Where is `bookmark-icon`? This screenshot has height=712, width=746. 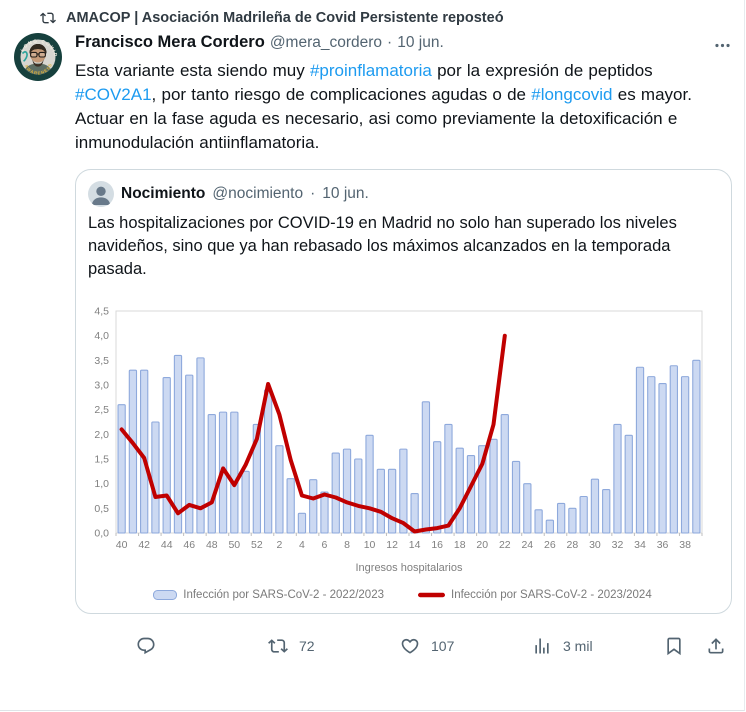 bookmark-icon is located at coordinates (674, 646).